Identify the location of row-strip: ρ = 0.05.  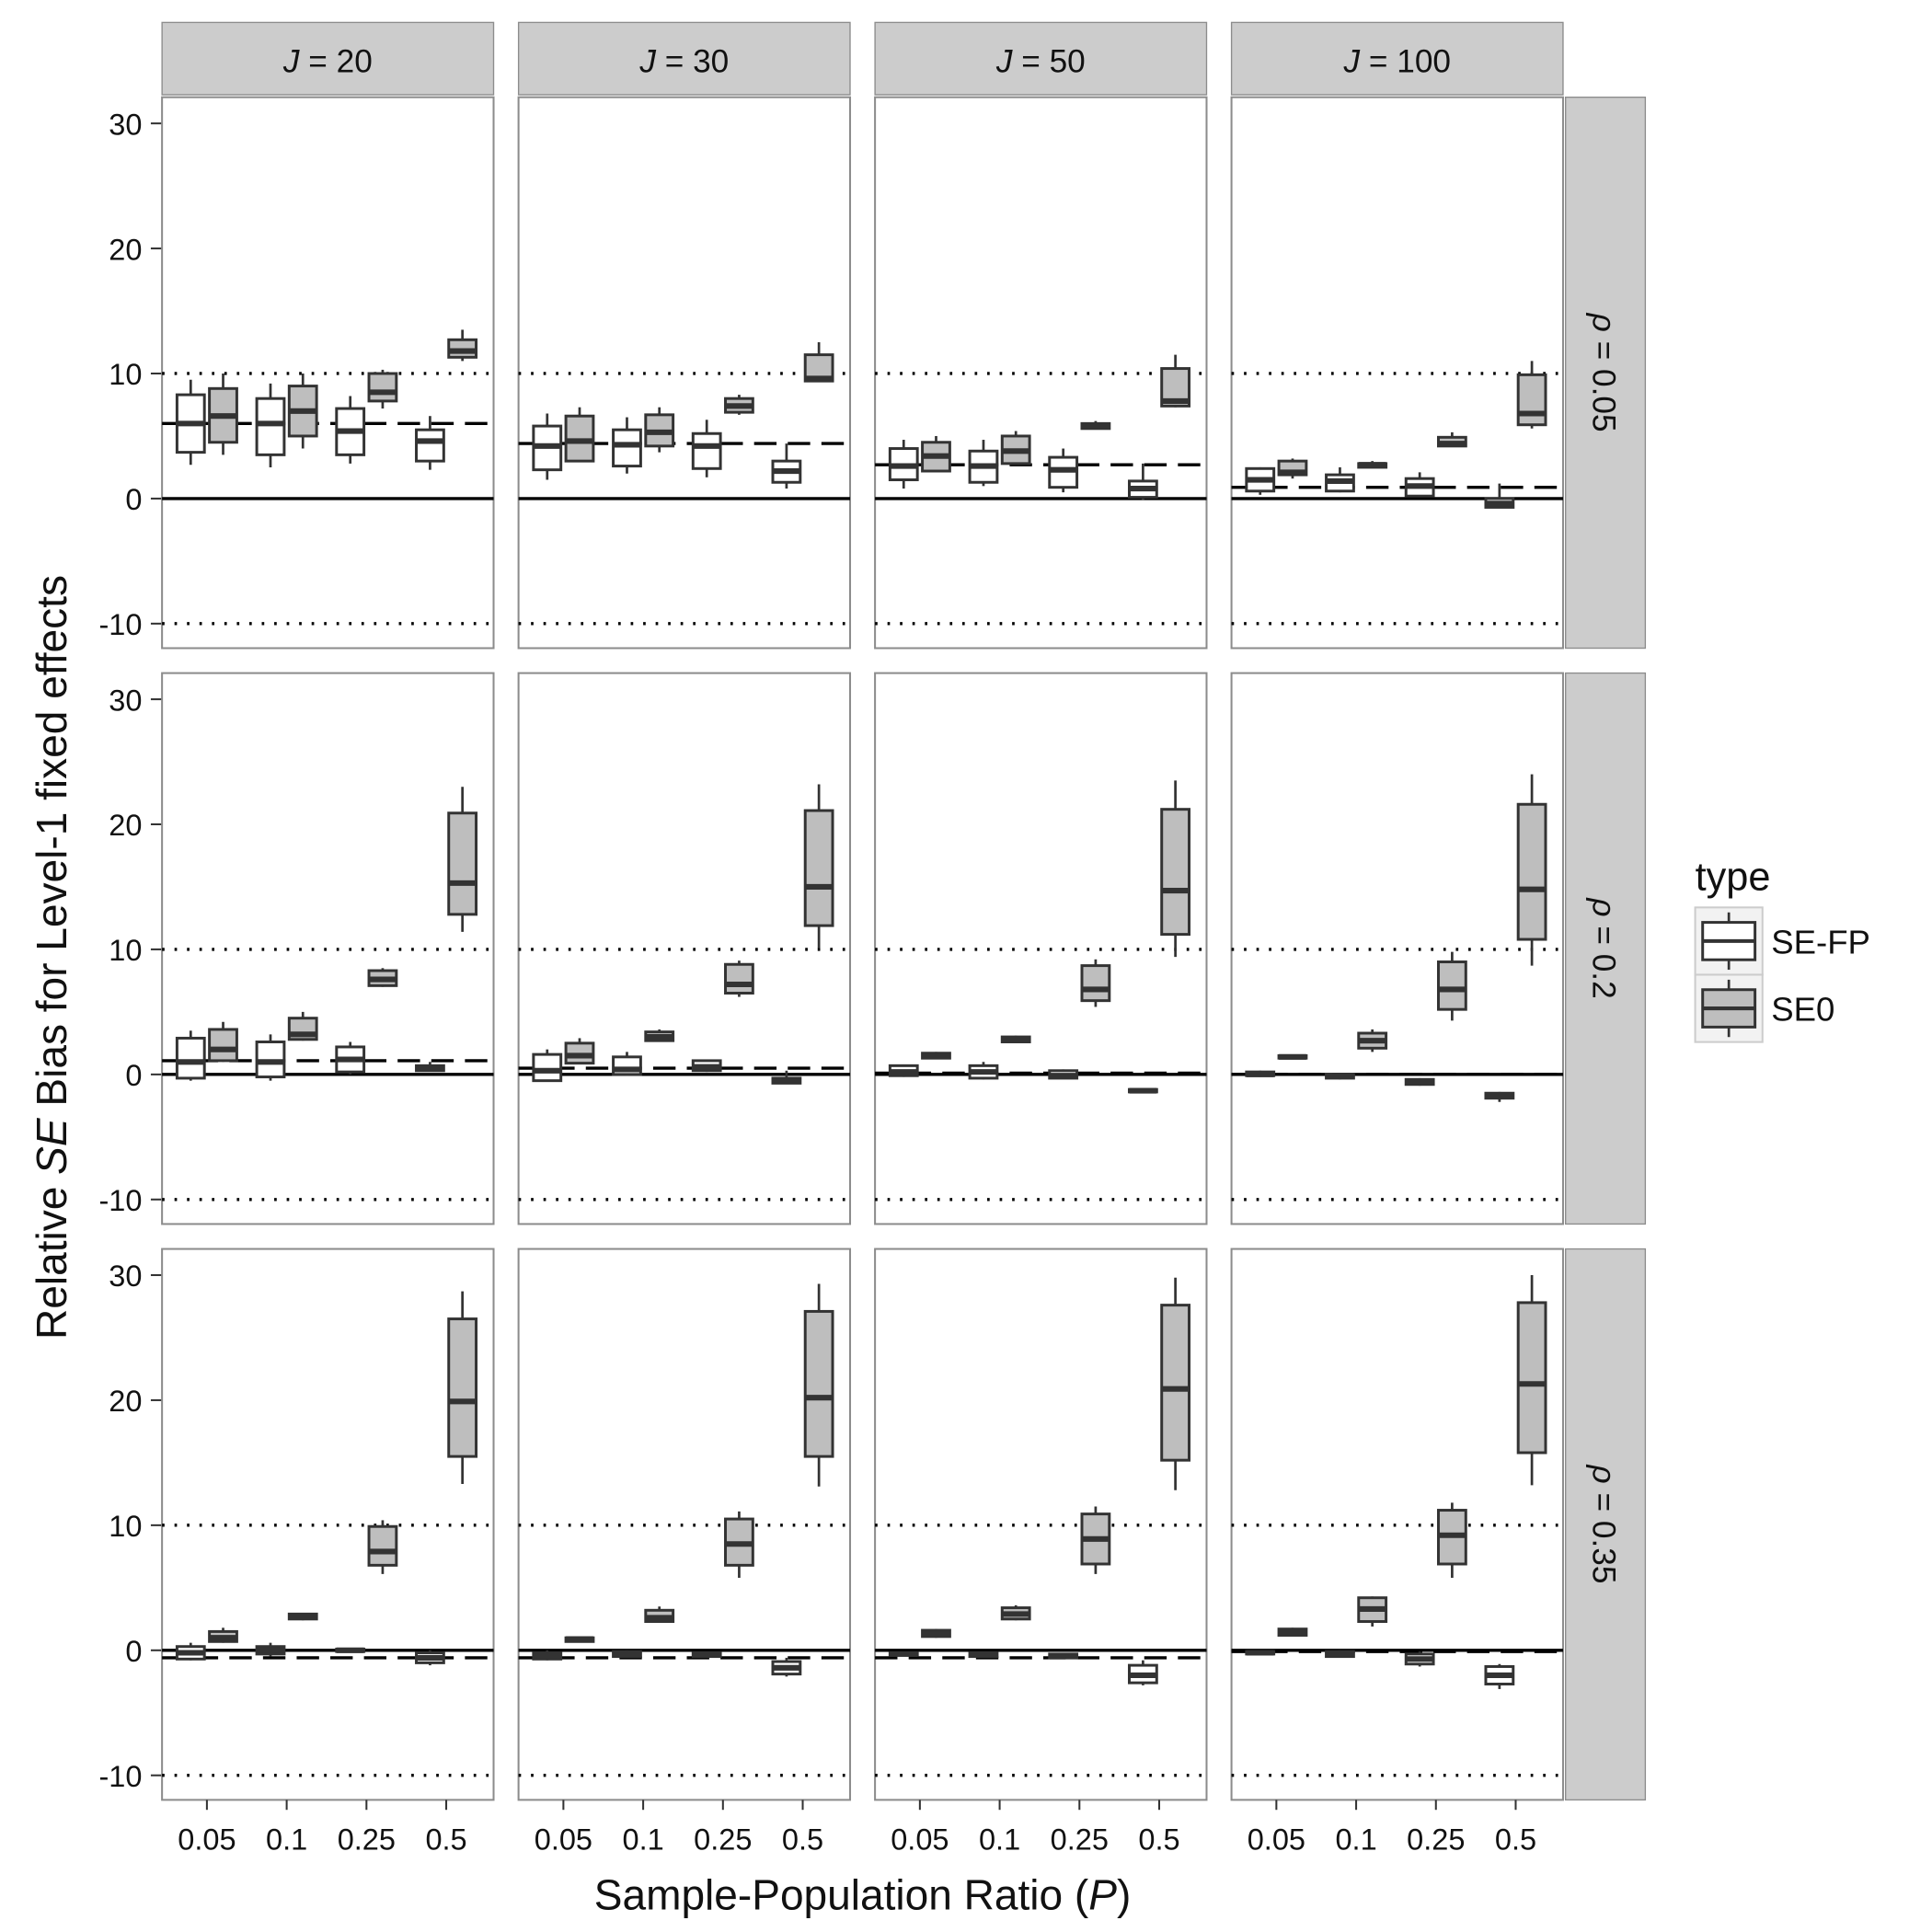
(1606, 373).